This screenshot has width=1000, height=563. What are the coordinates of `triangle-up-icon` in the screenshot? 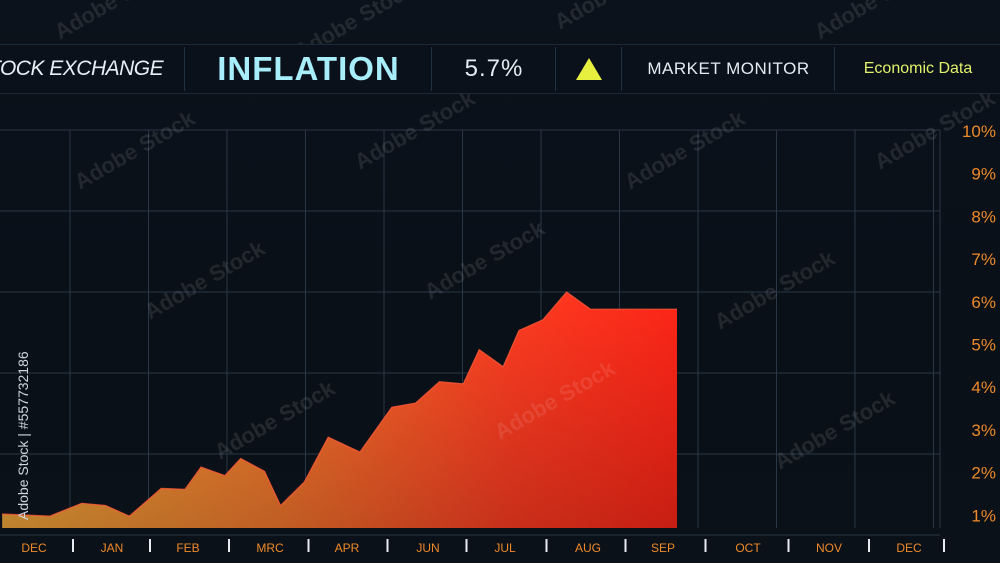 It's located at (589, 69).